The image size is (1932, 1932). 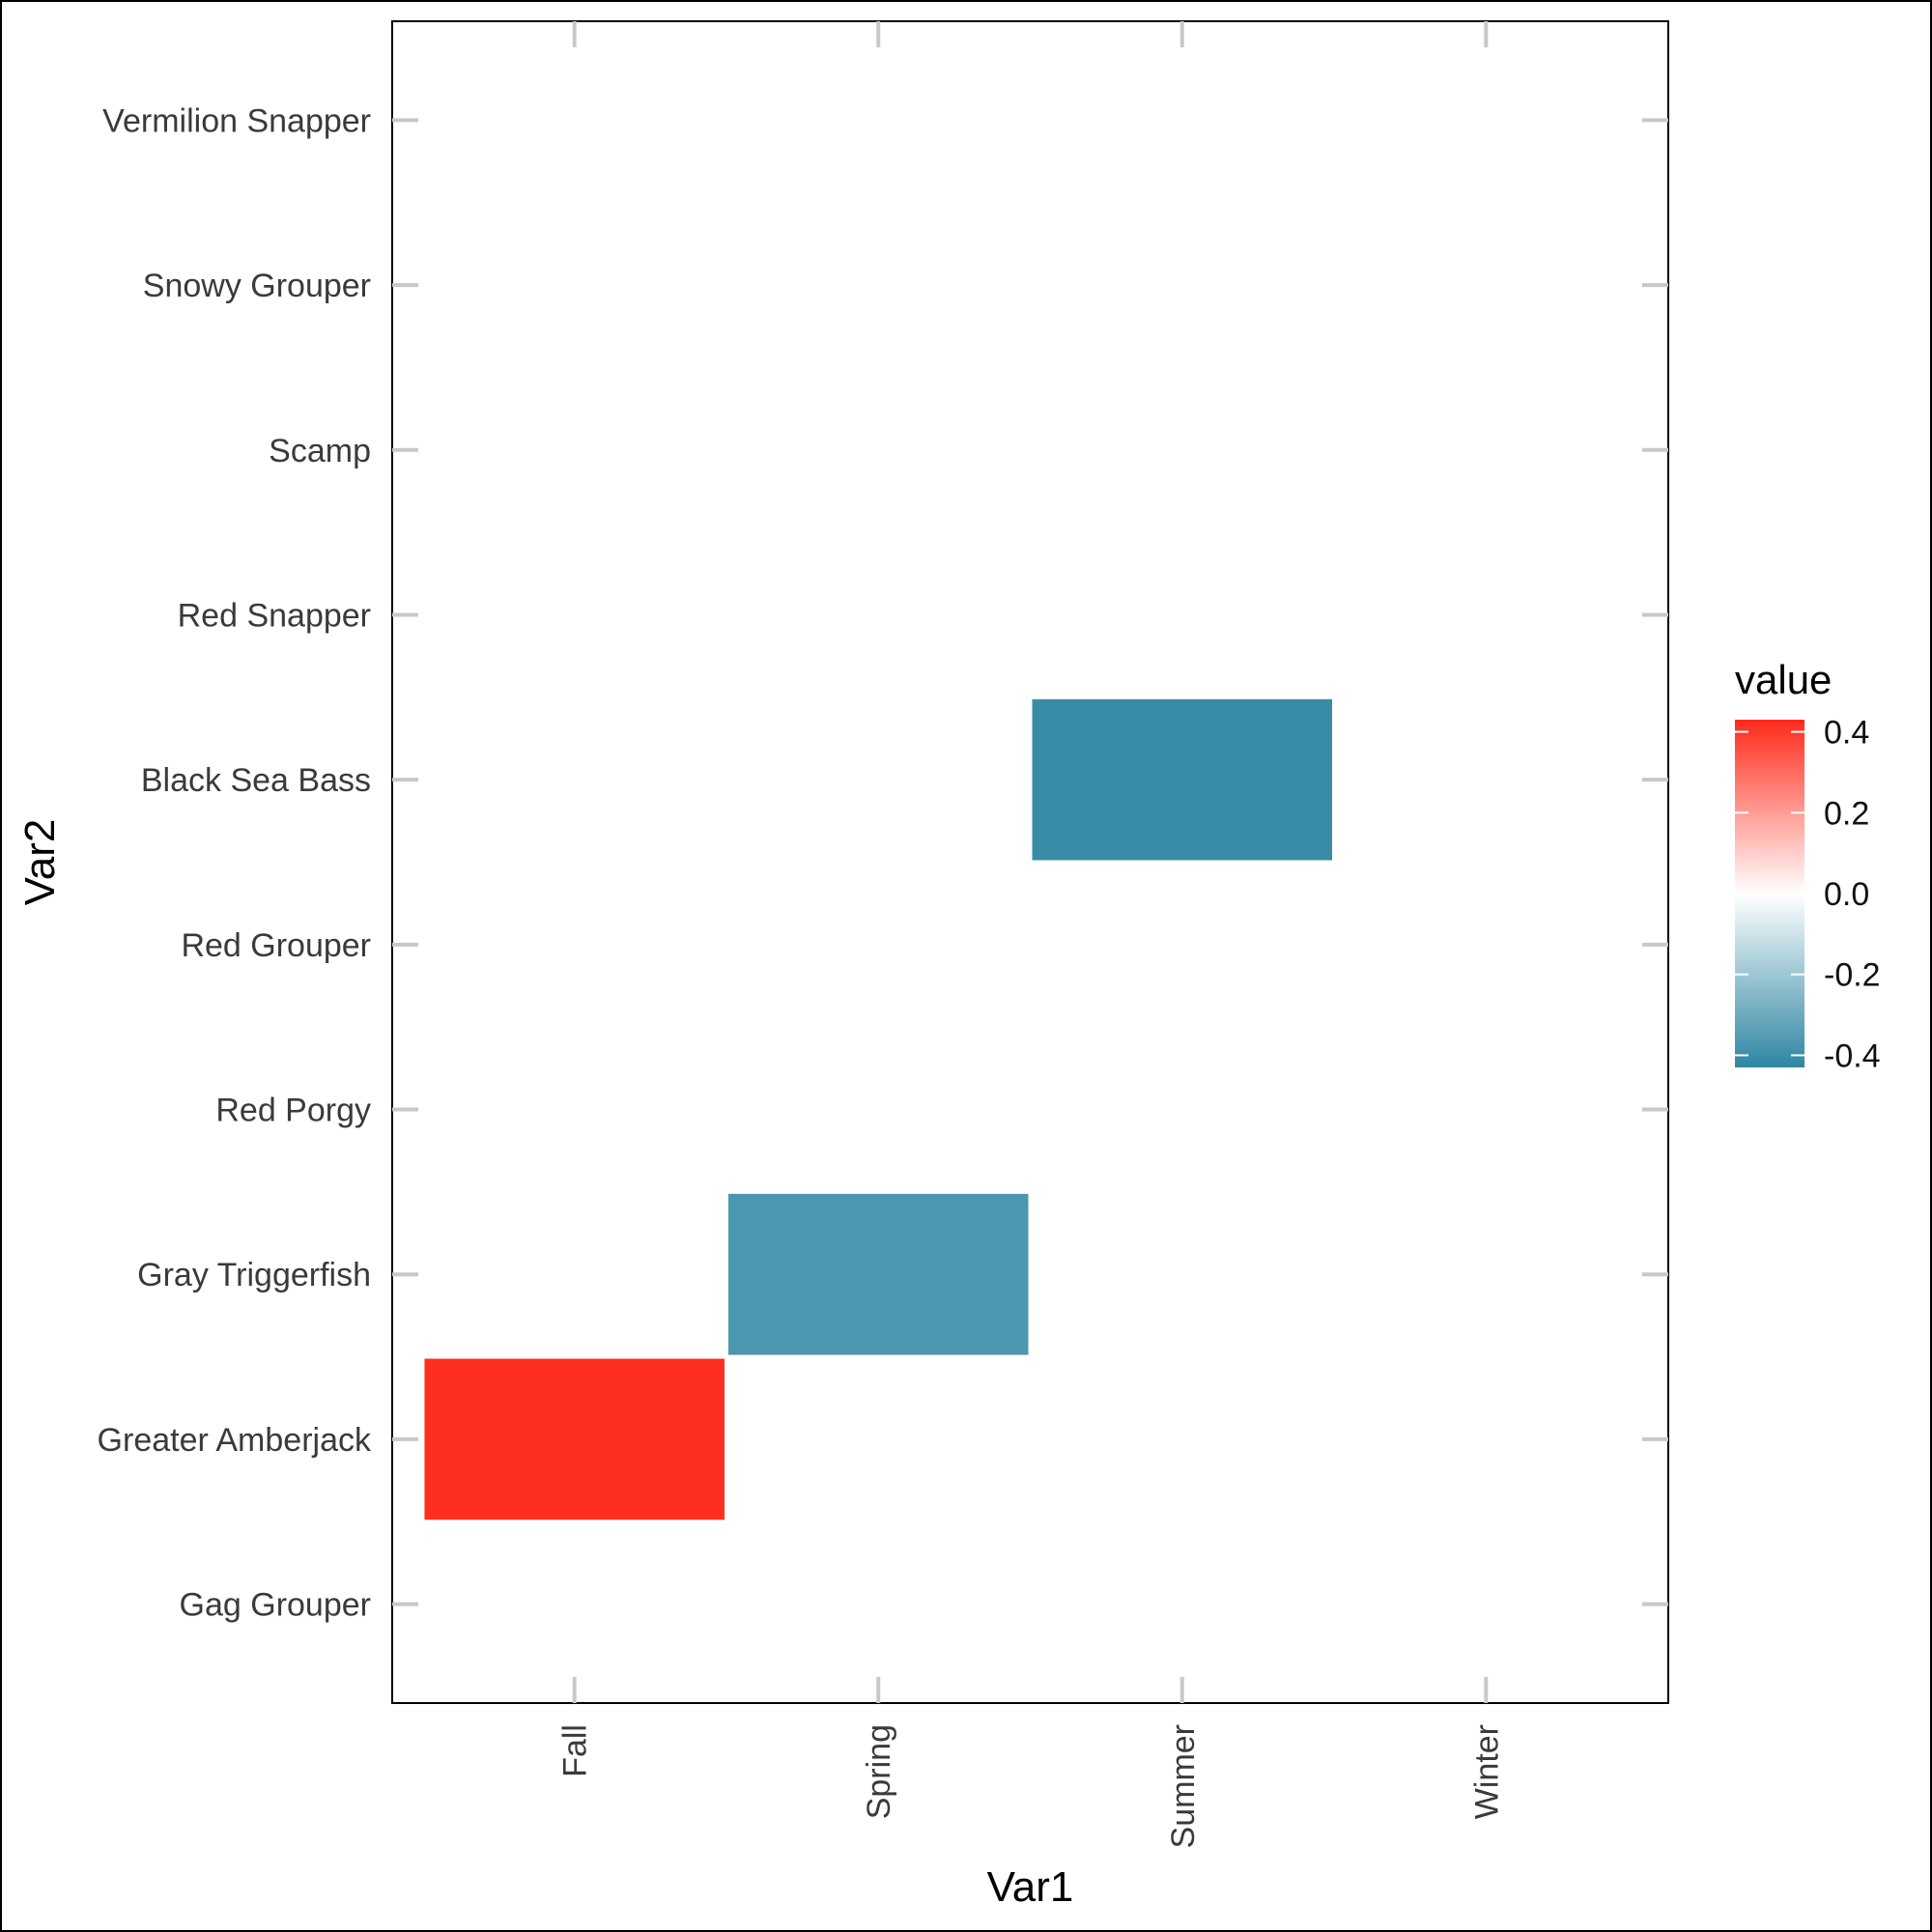 I want to click on legend-tick-label: 0.0, so click(x=1846, y=894).